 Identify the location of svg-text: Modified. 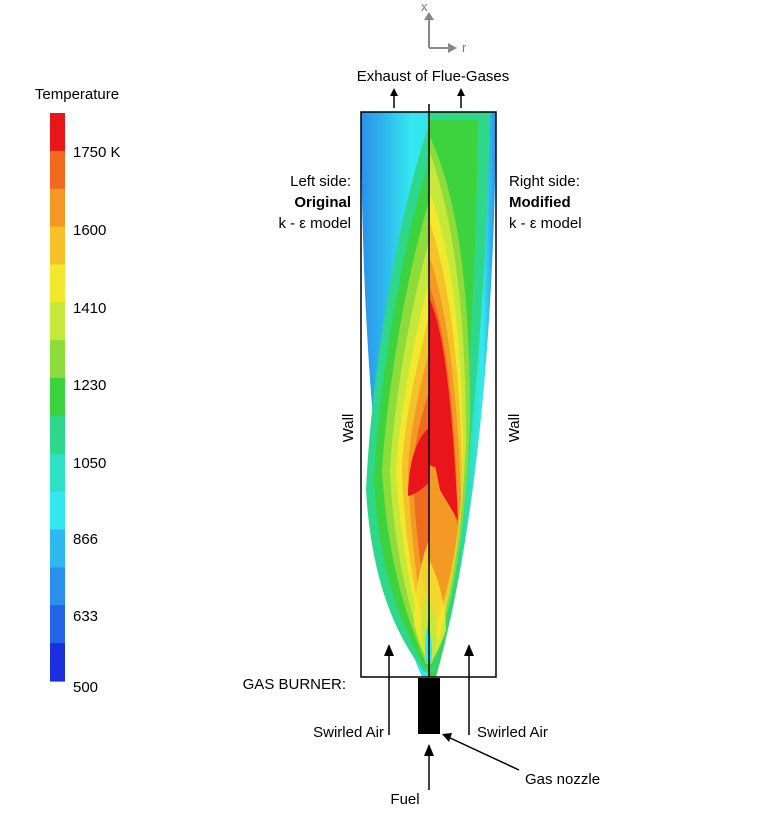
(540, 202).